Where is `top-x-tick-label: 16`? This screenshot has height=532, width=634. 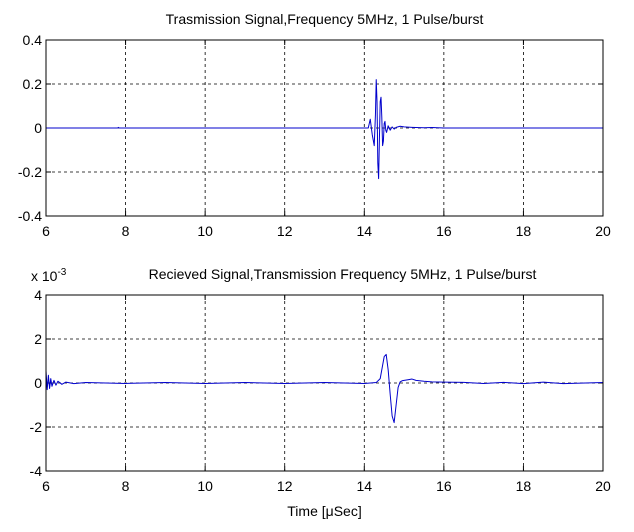 top-x-tick-label: 16 is located at coordinates (444, 231).